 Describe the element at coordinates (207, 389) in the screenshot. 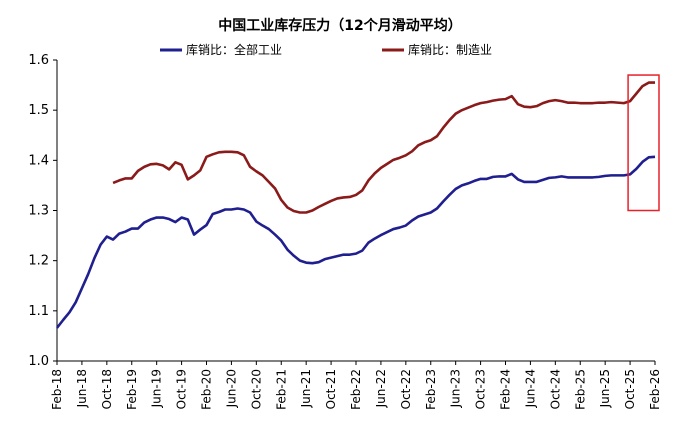

I see `x-tick-label: Feb-20` at that location.